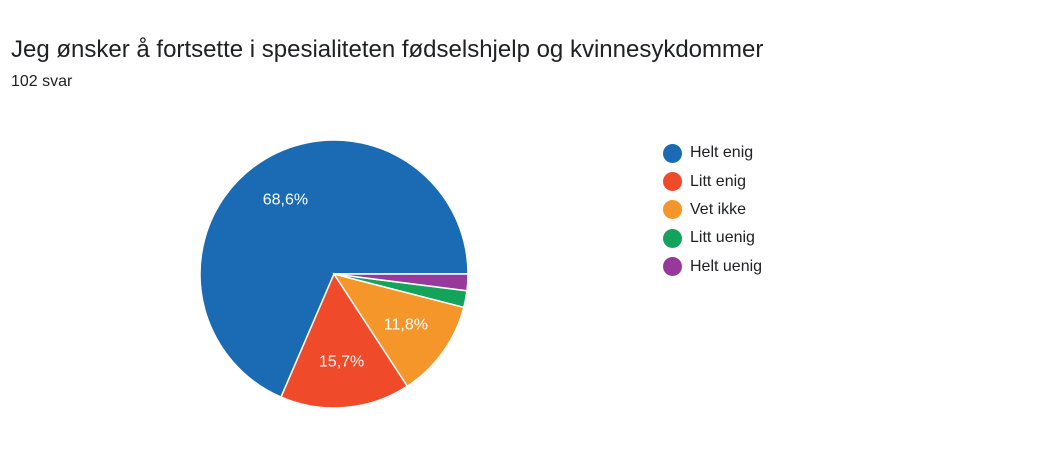 This screenshot has width=1037, height=459. I want to click on legend-item-vet-ikke: Vet ikke, so click(712, 210).